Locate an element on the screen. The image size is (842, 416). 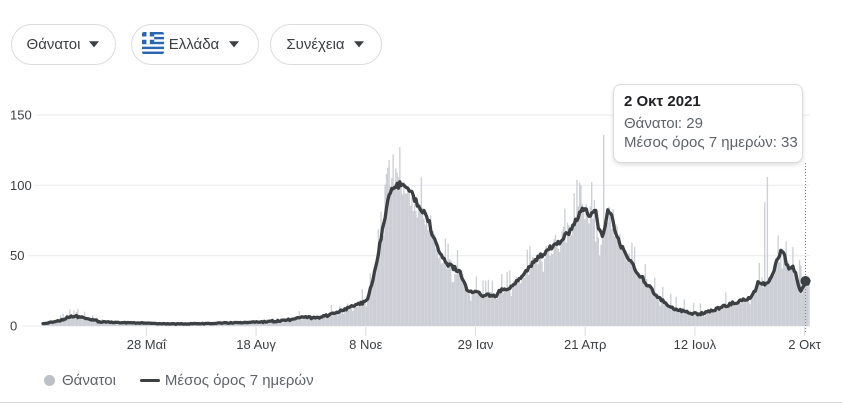
svg-text: 29 Ιαν is located at coordinates (476, 344).